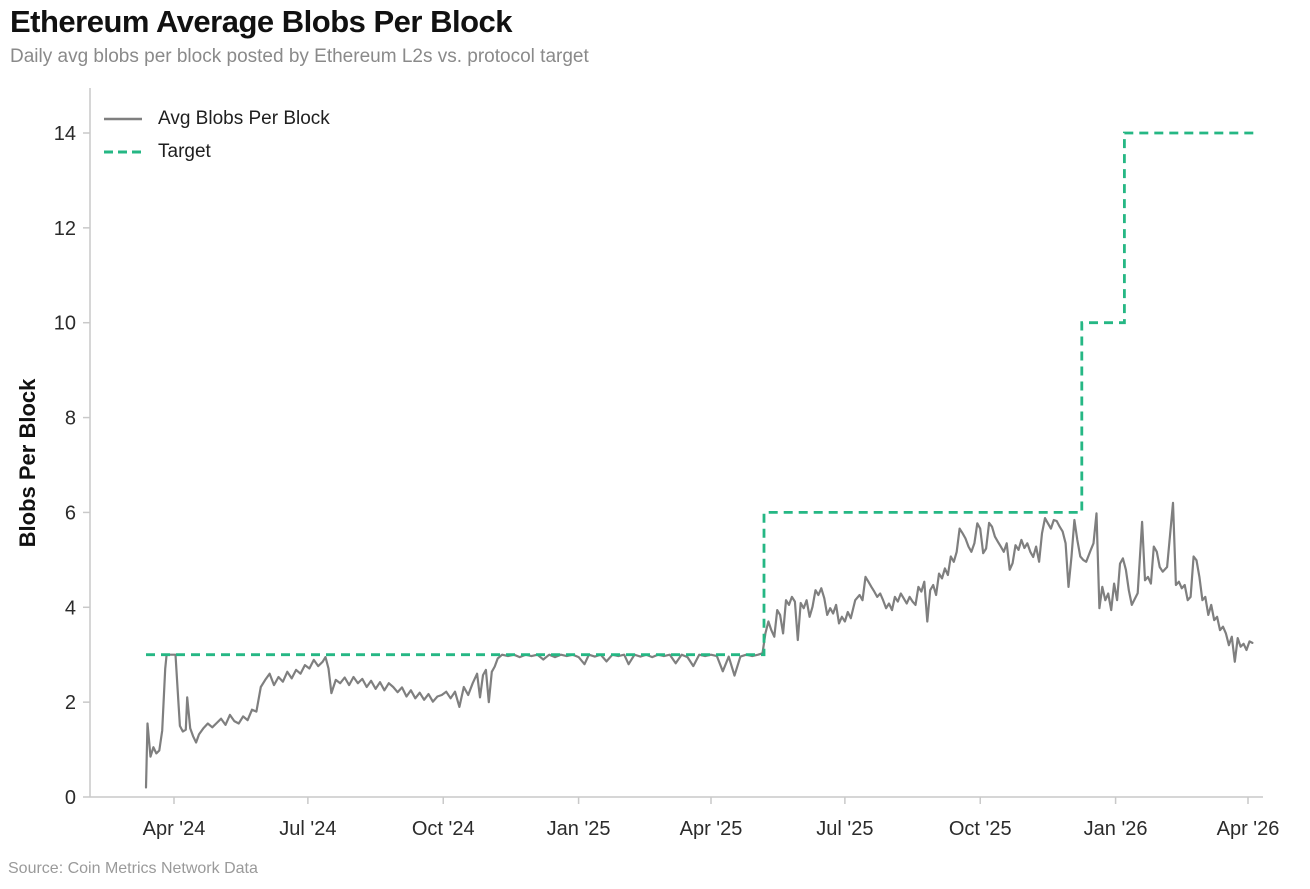 The width and height of the screenshot is (1310, 889). What do you see at coordinates (244, 118) in the screenshot?
I see `legend-label-avg: Avg Blobs Per Block` at bounding box center [244, 118].